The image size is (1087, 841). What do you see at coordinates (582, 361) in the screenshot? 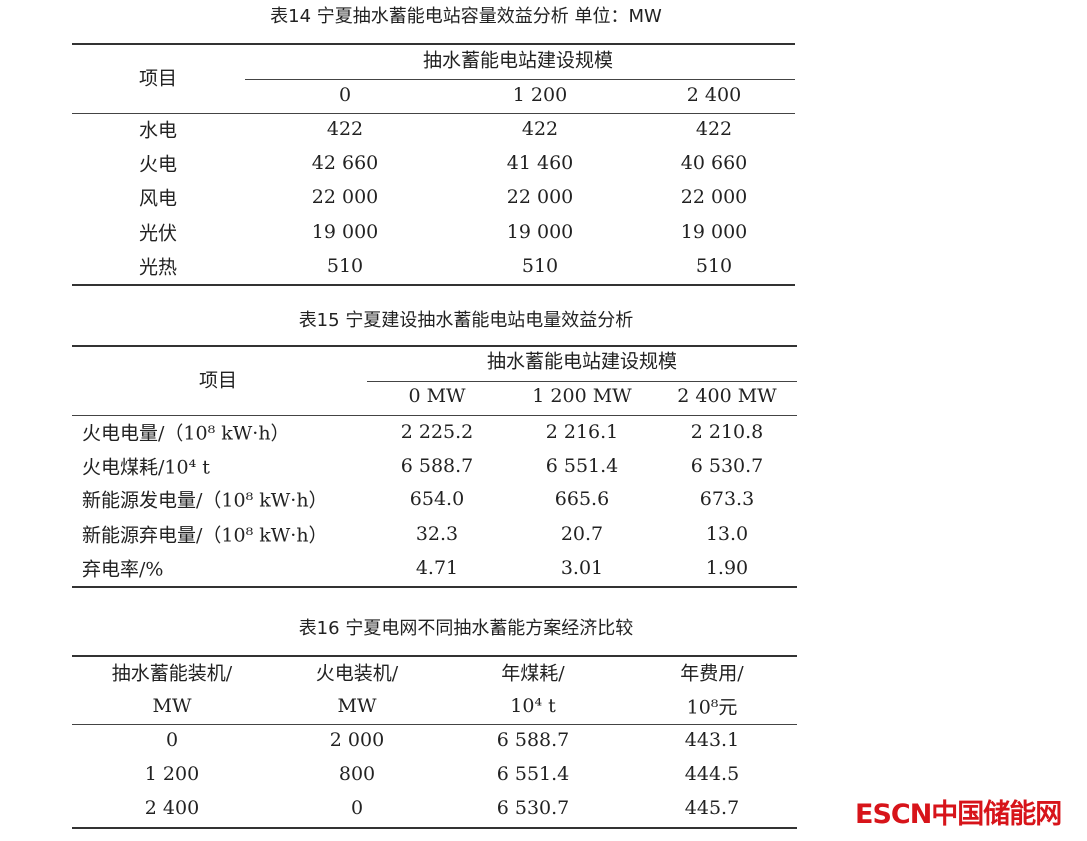
I see `table15-header-group: 抽水蓄能电站建设规模` at bounding box center [582, 361].